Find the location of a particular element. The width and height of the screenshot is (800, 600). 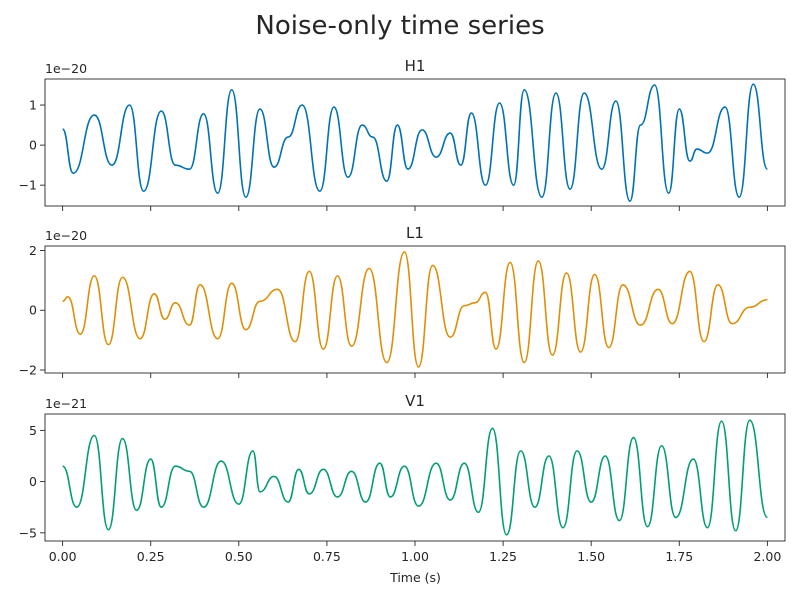

x-tick-label: 1.25 is located at coordinates (503, 556).